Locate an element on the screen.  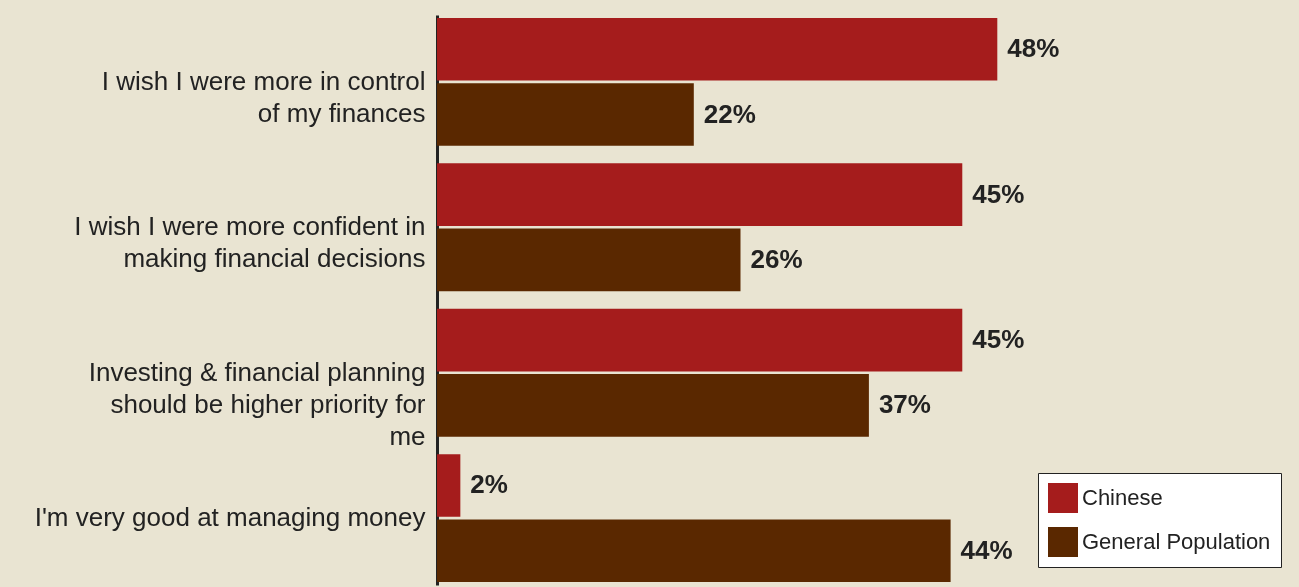
data-label: 2% is located at coordinates (489, 484).